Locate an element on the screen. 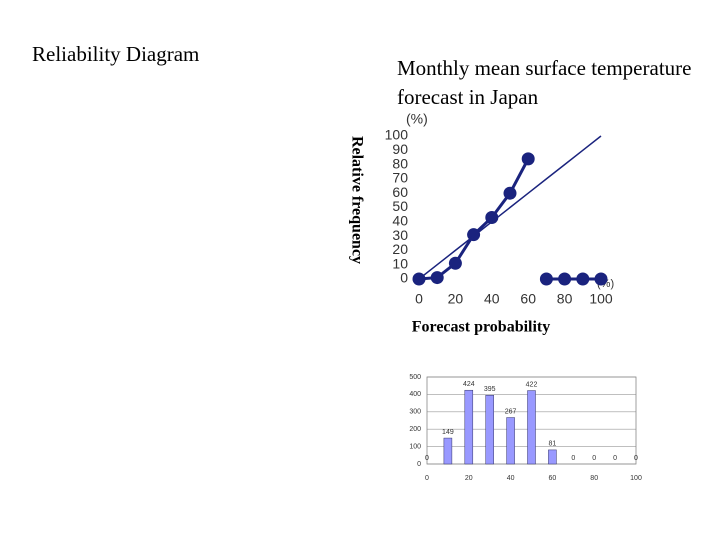  value-label: 424 is located at coordinates (469, 384).